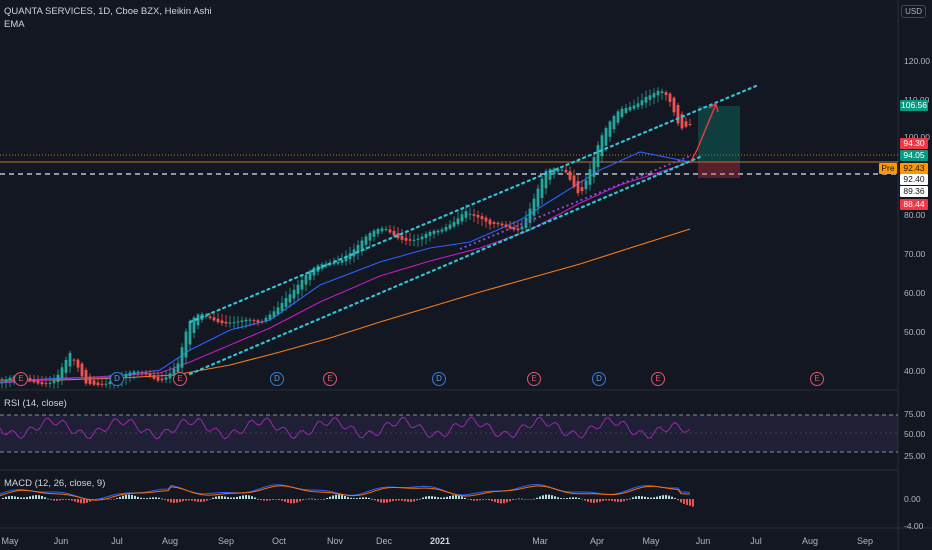 The image size is (932, 550). Describe the element at coordinates (55, 483) in the screenshot. I see `macd-title: MACD (12, 26, close, 9)` at that location.